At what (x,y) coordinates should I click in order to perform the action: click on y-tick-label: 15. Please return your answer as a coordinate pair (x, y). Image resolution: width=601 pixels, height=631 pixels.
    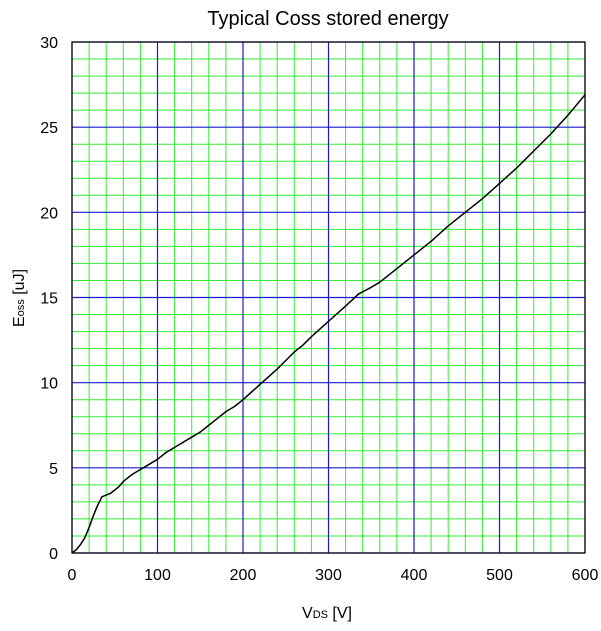
    Looking at the image, I should click on (49, 299).